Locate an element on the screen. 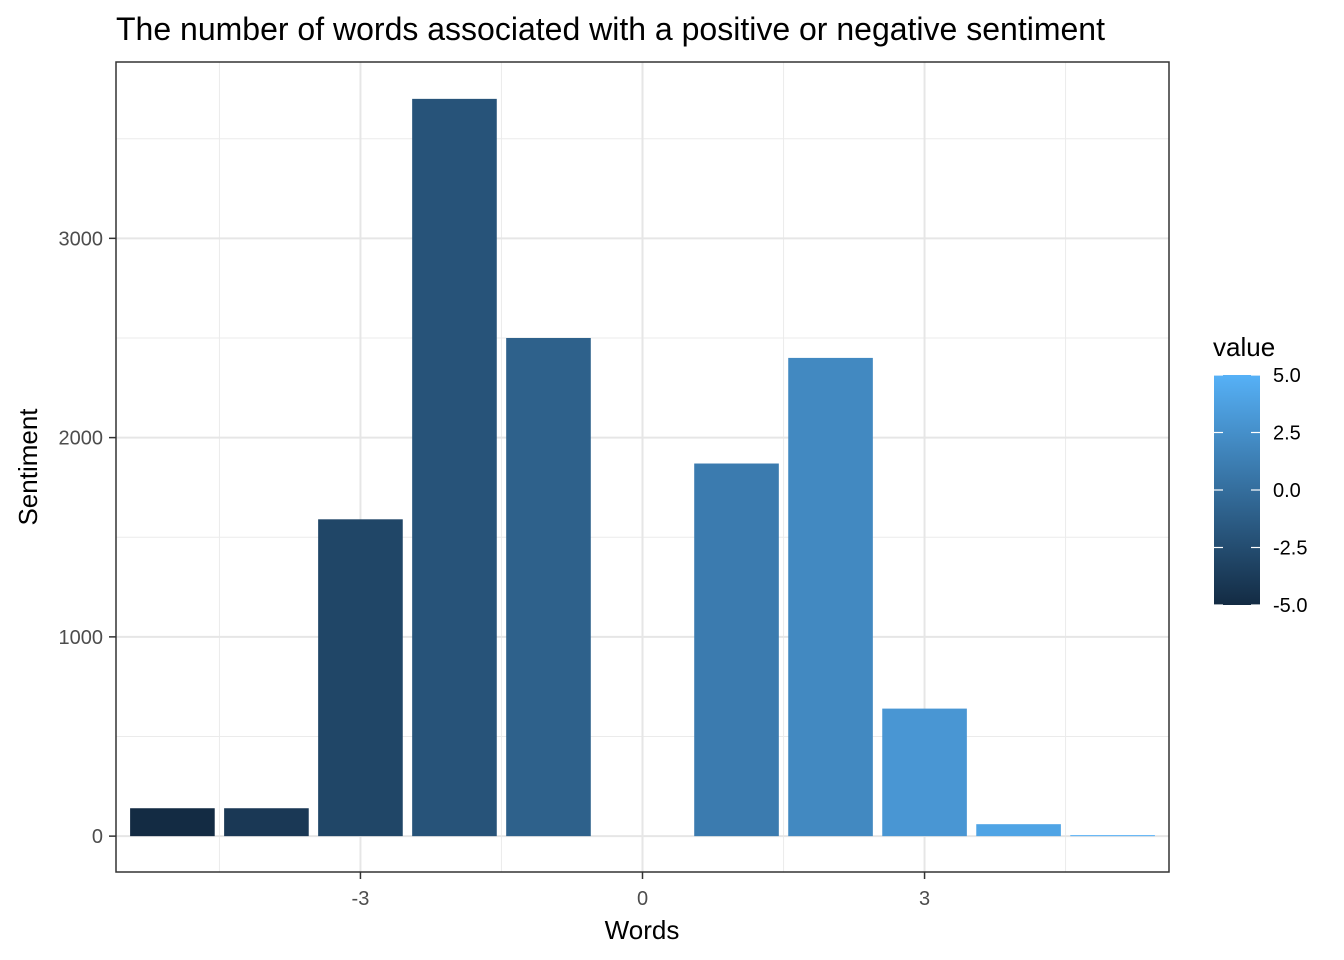 This screenshot has width=1344, height=960. legend-ticks: 5.0 2.5 0.0 -2.5 -5.0 is located at coordinates (1260, 491).